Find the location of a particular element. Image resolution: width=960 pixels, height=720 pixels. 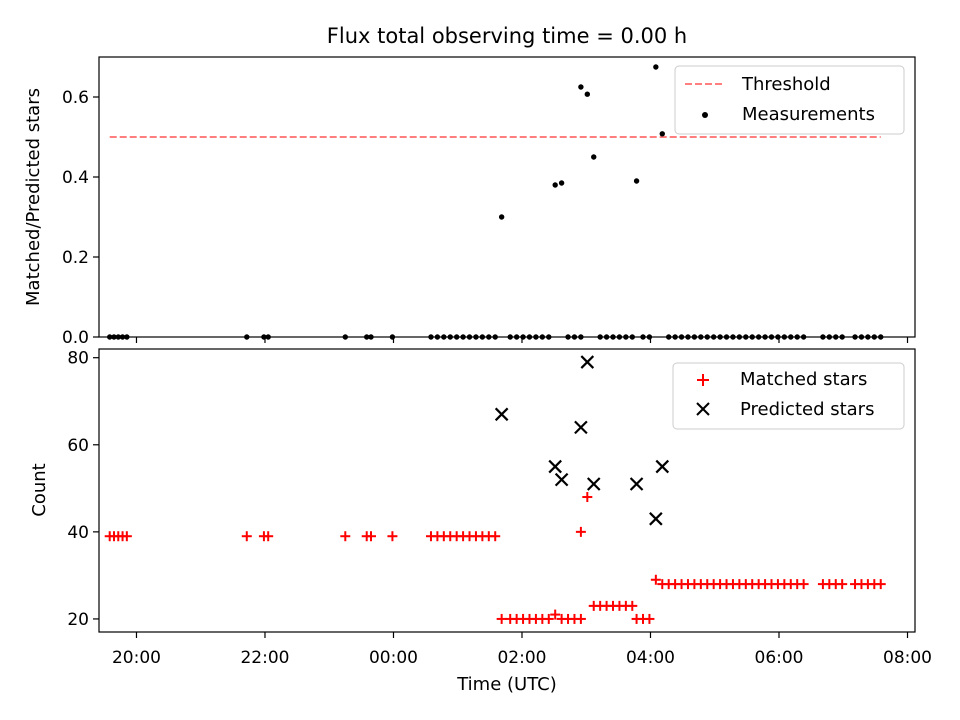

x-tick-label: 08:00 is located at coordinates (907, 658).